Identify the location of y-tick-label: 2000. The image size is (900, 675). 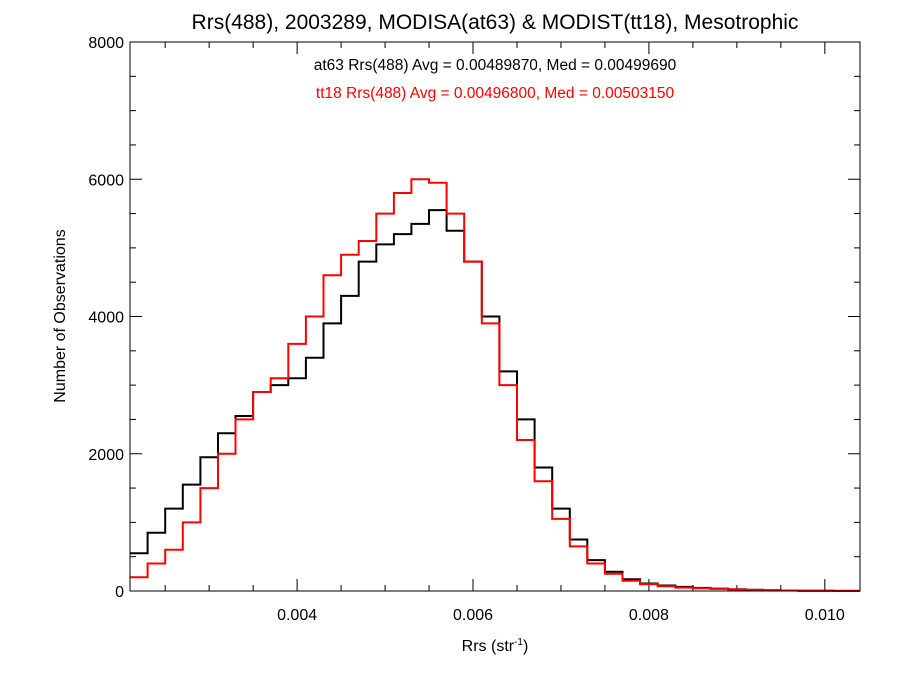
(106, 455).